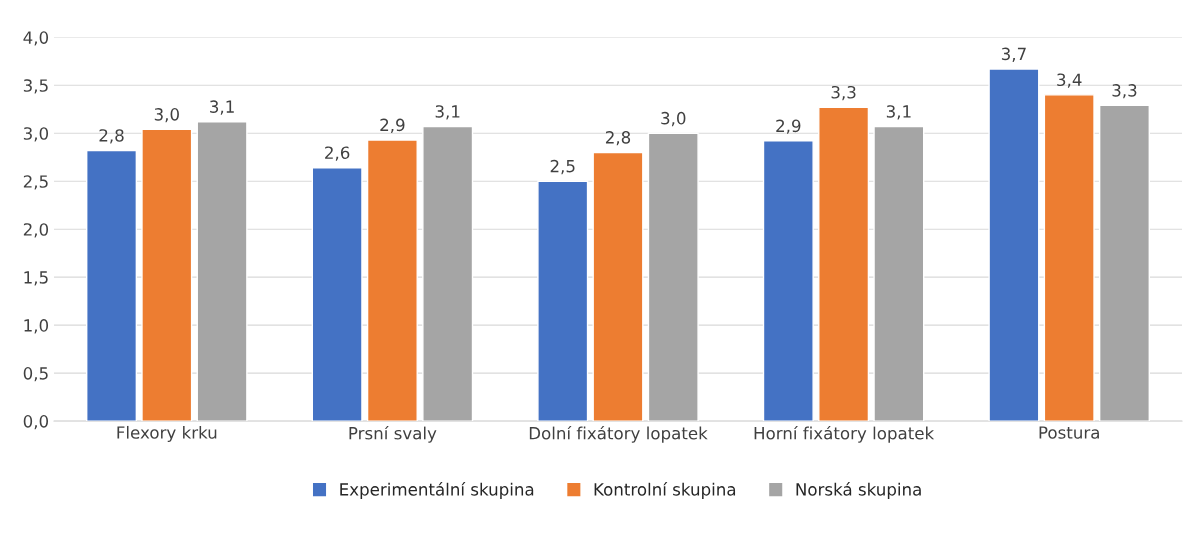 Image resolution: width=1200 pixels, height=533 pixels. What do you see at coordinates (36, 278) in the screenshot?
I see `y-tick-label: 1,5` at bounding box center [36, 278].